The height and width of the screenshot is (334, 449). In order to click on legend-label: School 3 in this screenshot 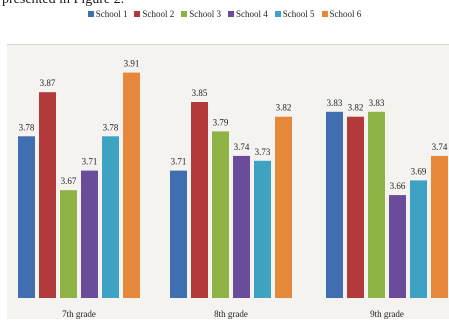, I will do `click(205, 14)`.